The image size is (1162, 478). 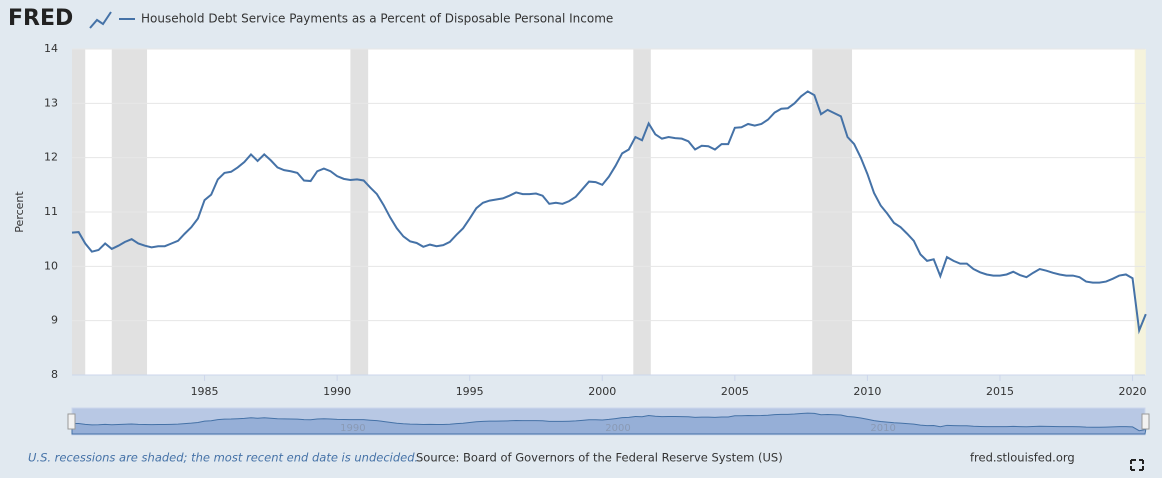 I want to click on y-tick-label: 14, so click(x=51, y=48).